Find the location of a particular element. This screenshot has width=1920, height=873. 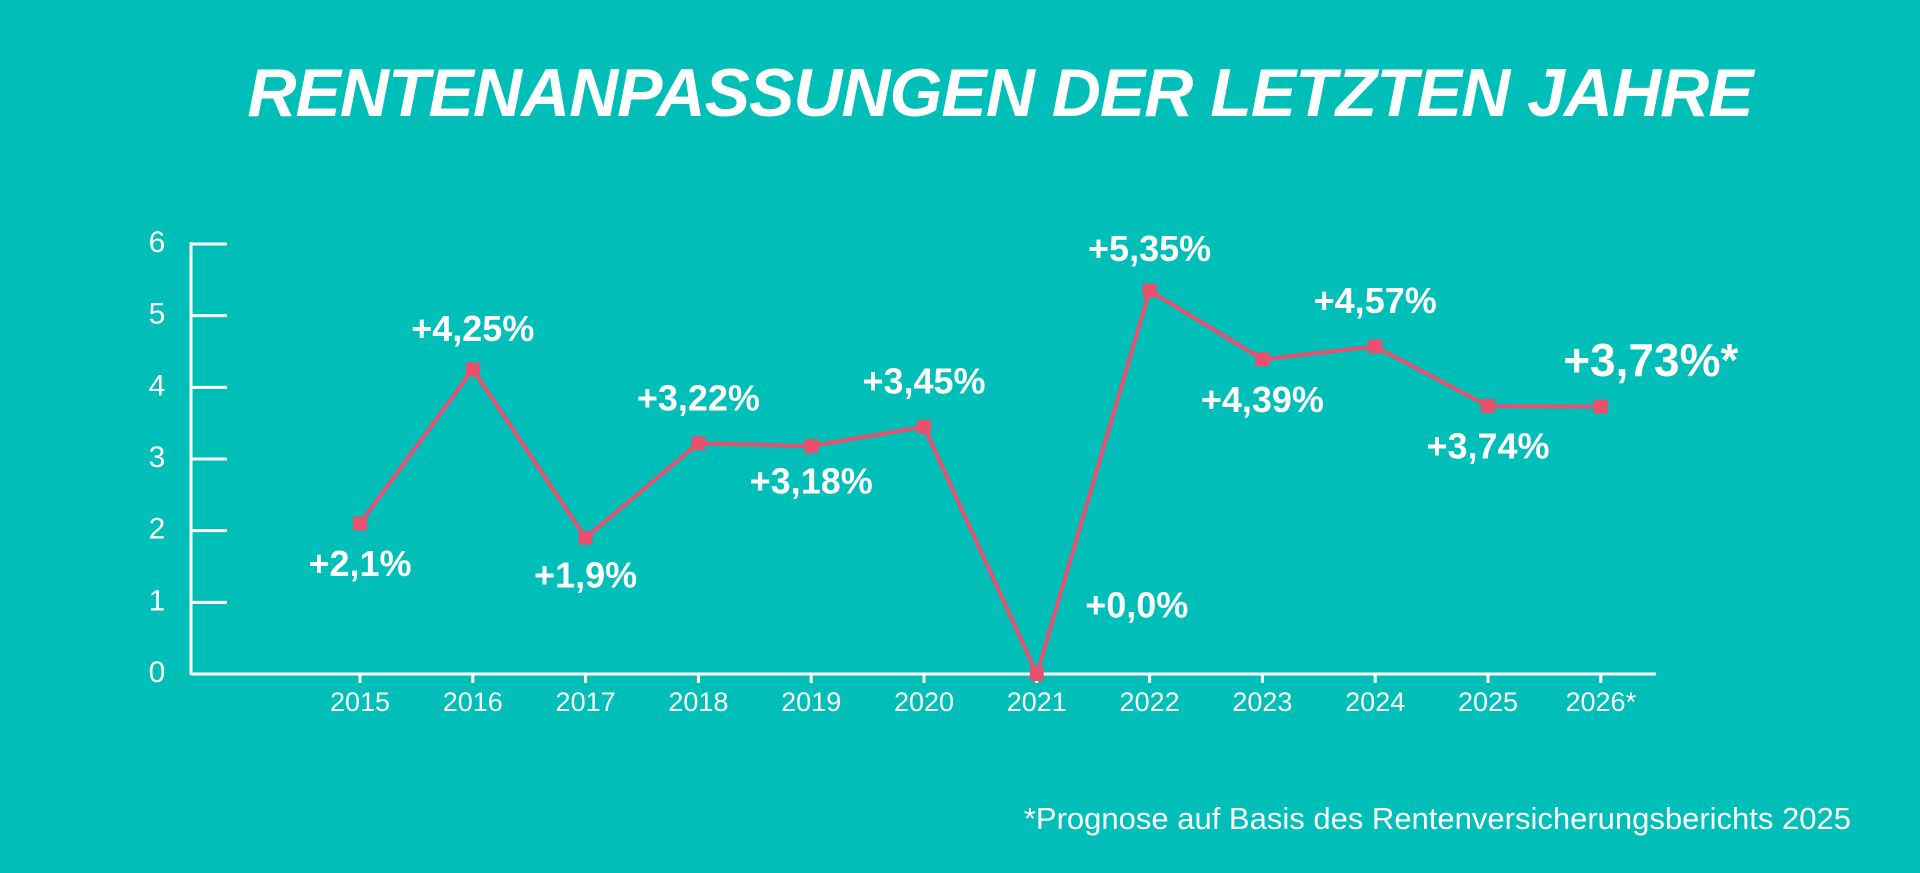

x-tick-label: 2019 is located at coordinates (811, 702).